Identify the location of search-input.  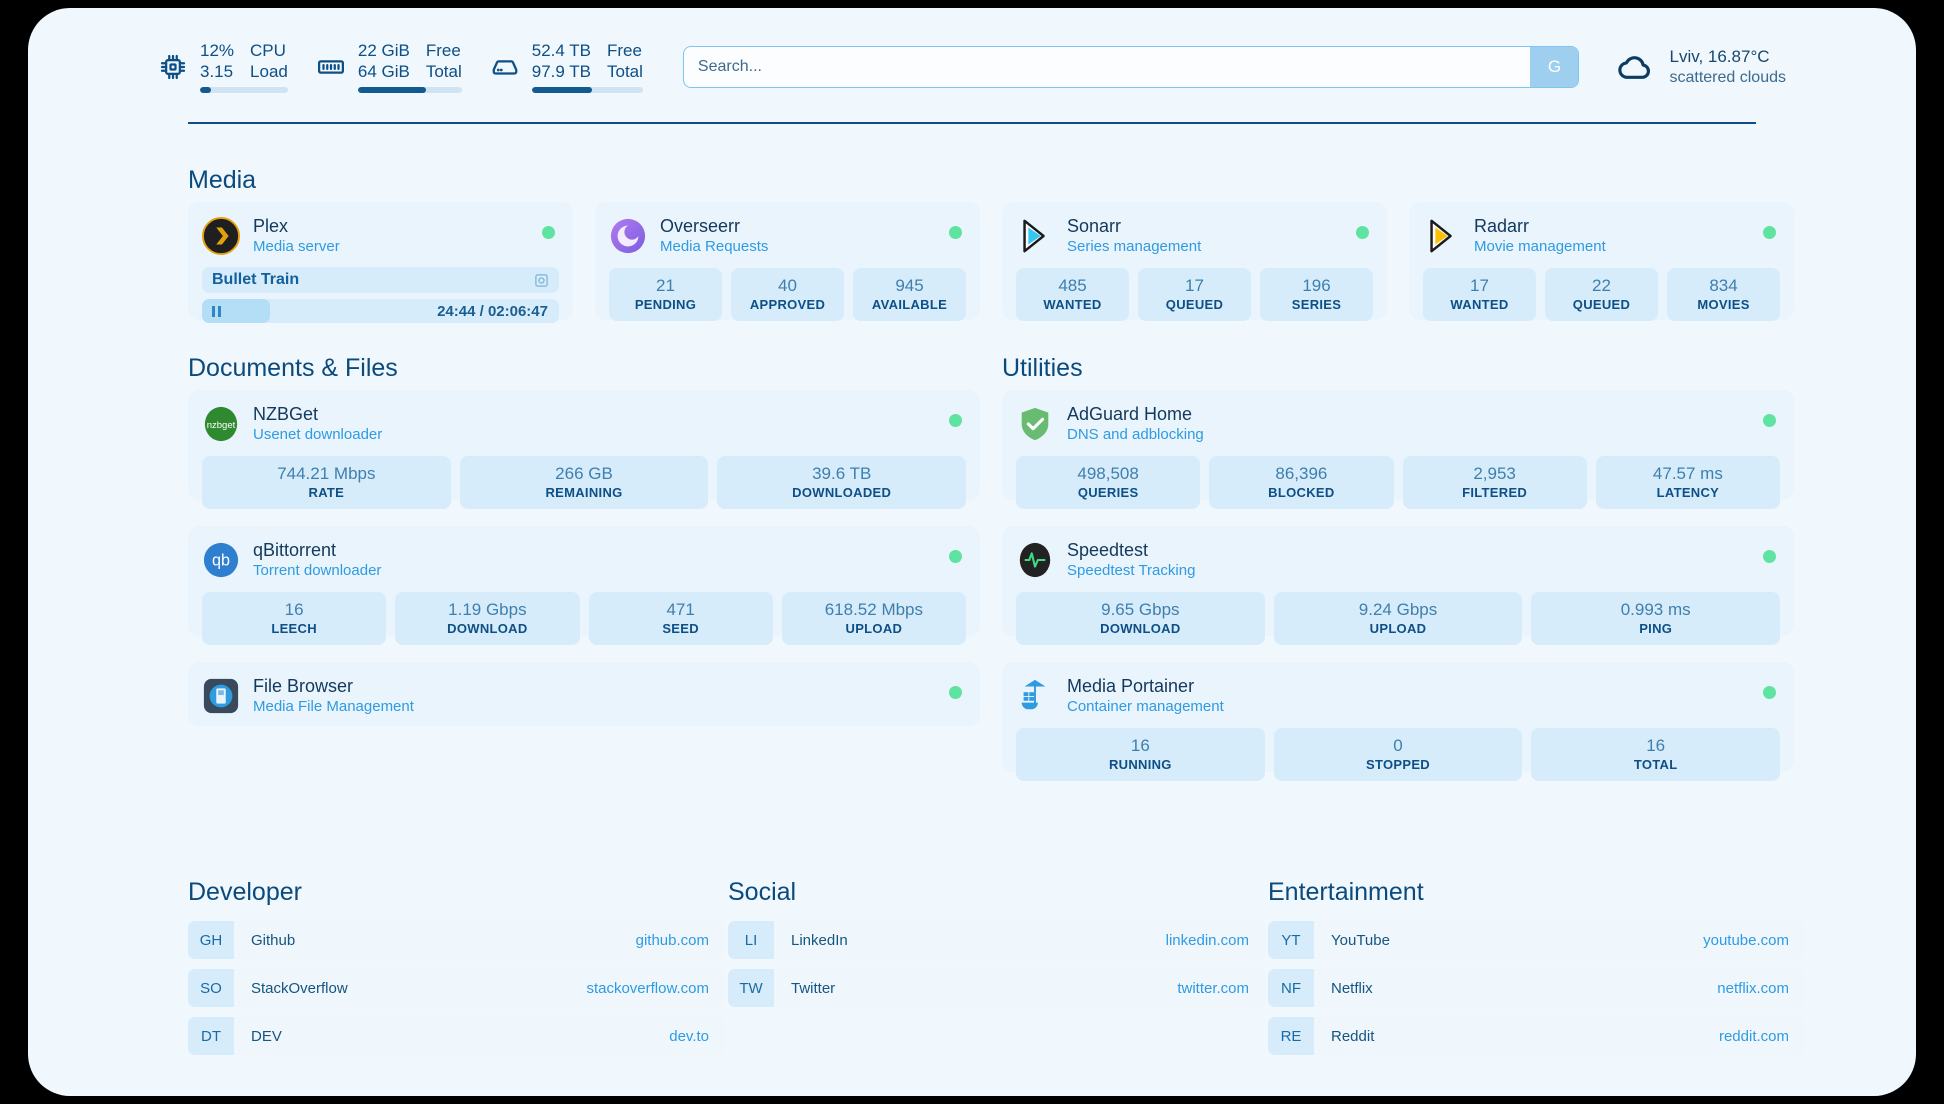
(1107, 67).